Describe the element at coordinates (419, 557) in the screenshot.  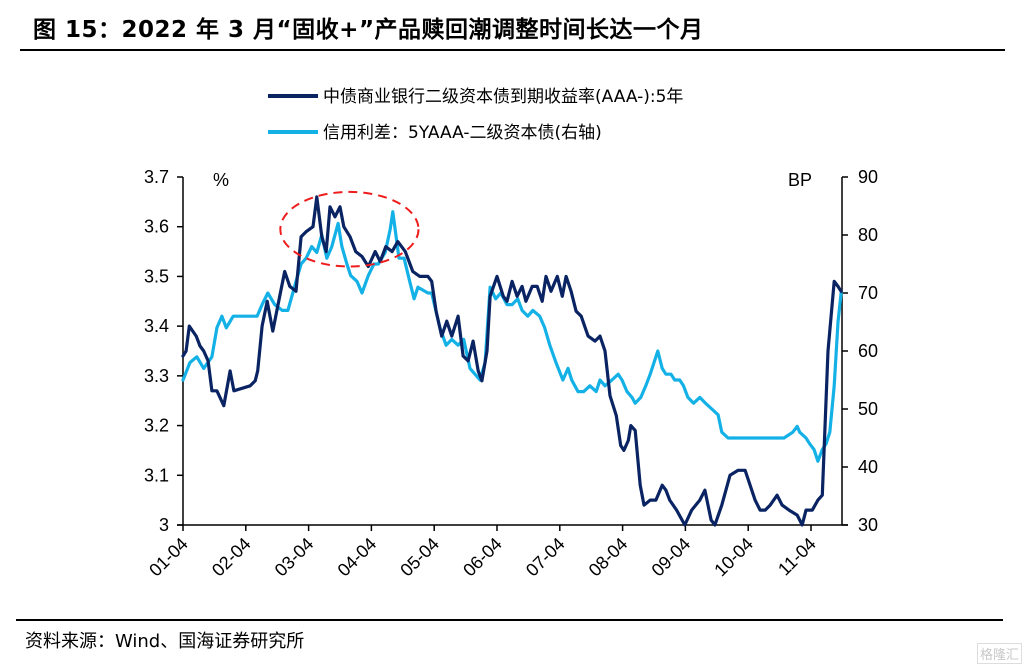
I see `x-axis-tick-label: 05-04` at that location.